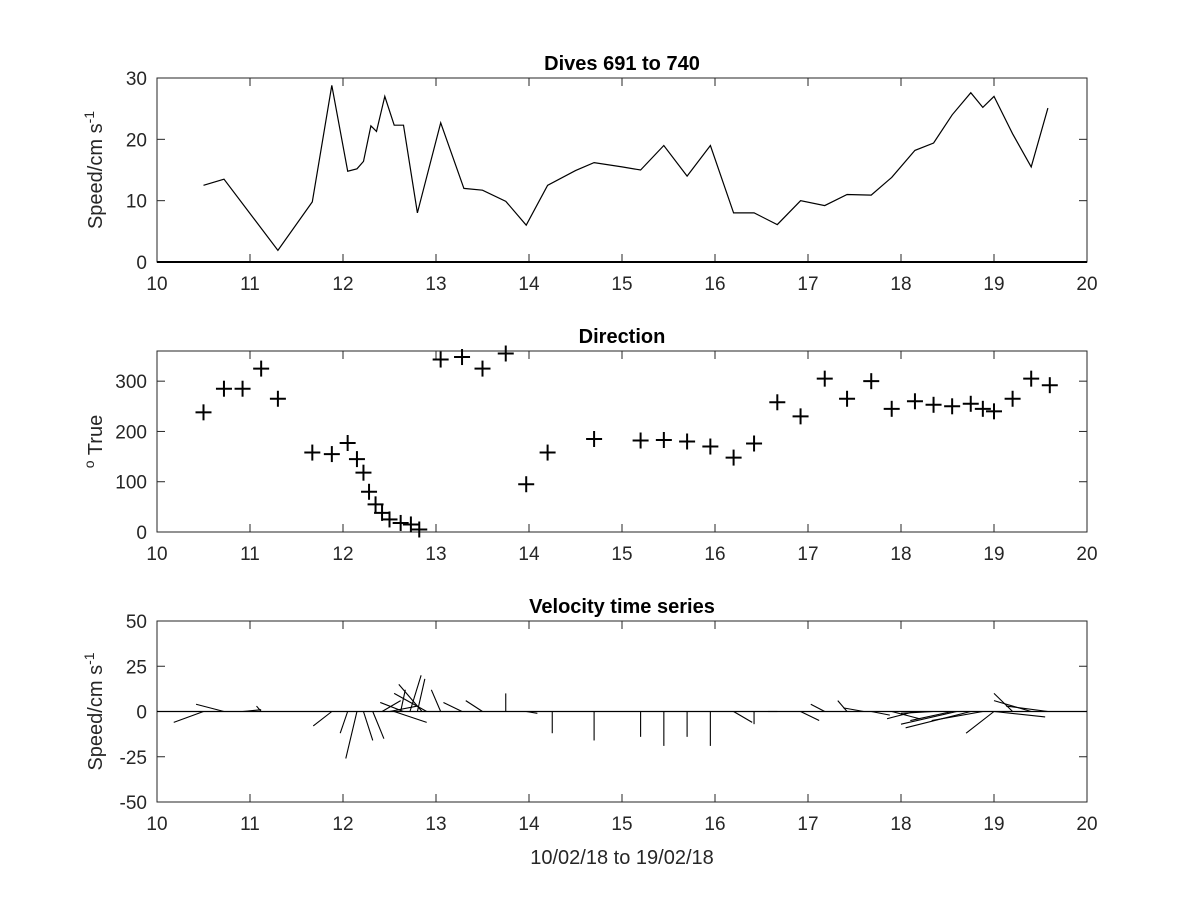 The width and height of the screenshot is (1200, 900). What do you see at coordinates (136, 667) in the screenshot?
I see `y-tick-label: 25` at bounding box center [136, 667].